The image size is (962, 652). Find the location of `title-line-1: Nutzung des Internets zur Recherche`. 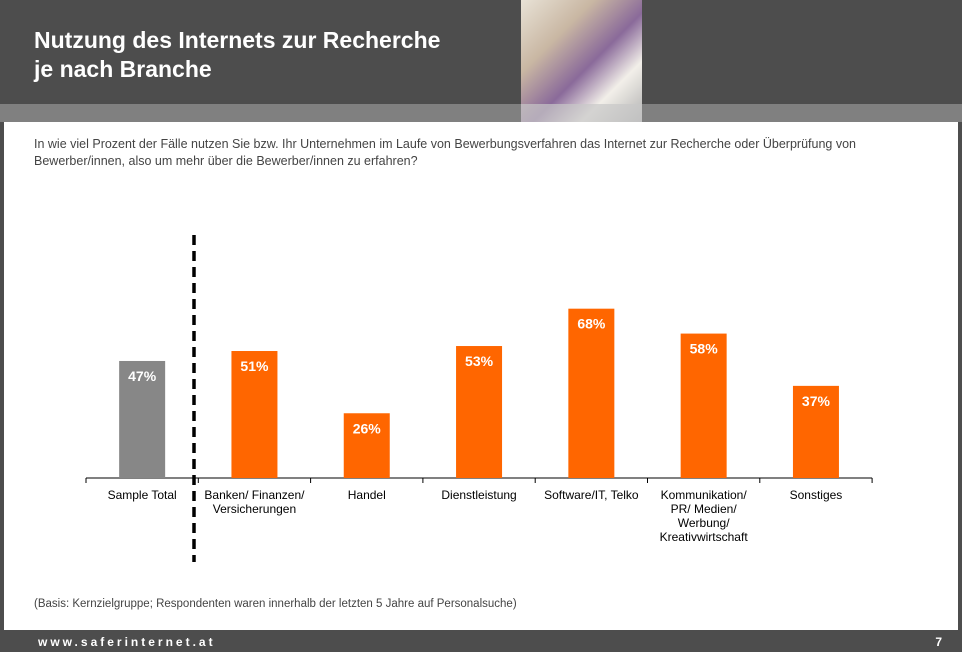

title-line-1: Nutzung des Internets zur Recherche is located at coordinates (237, 40).